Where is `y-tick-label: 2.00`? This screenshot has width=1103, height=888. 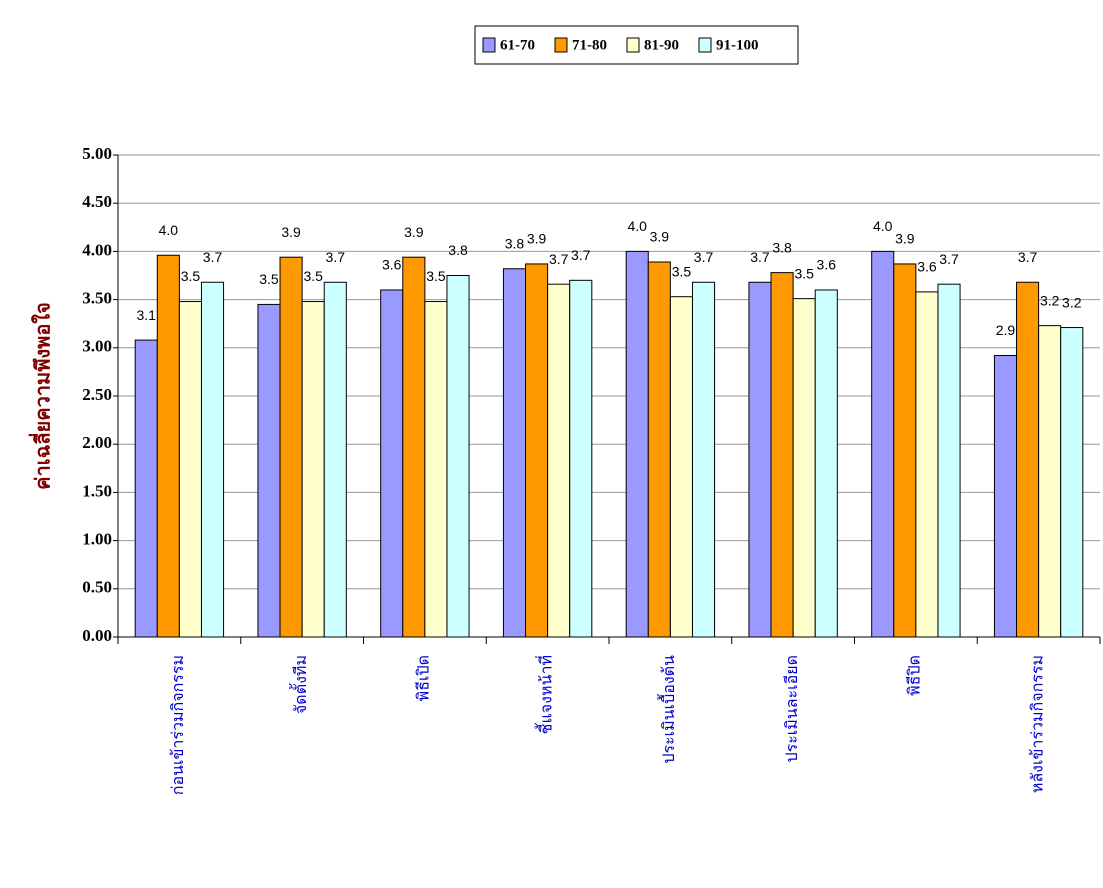 y-tick-label: 2.00 is located at coordinates (97, 442).